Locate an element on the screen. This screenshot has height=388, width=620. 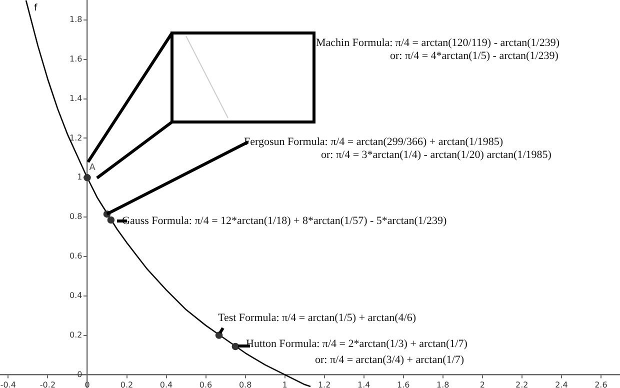
x-tick-label: 0.2 is located at coordinates (127, 384).